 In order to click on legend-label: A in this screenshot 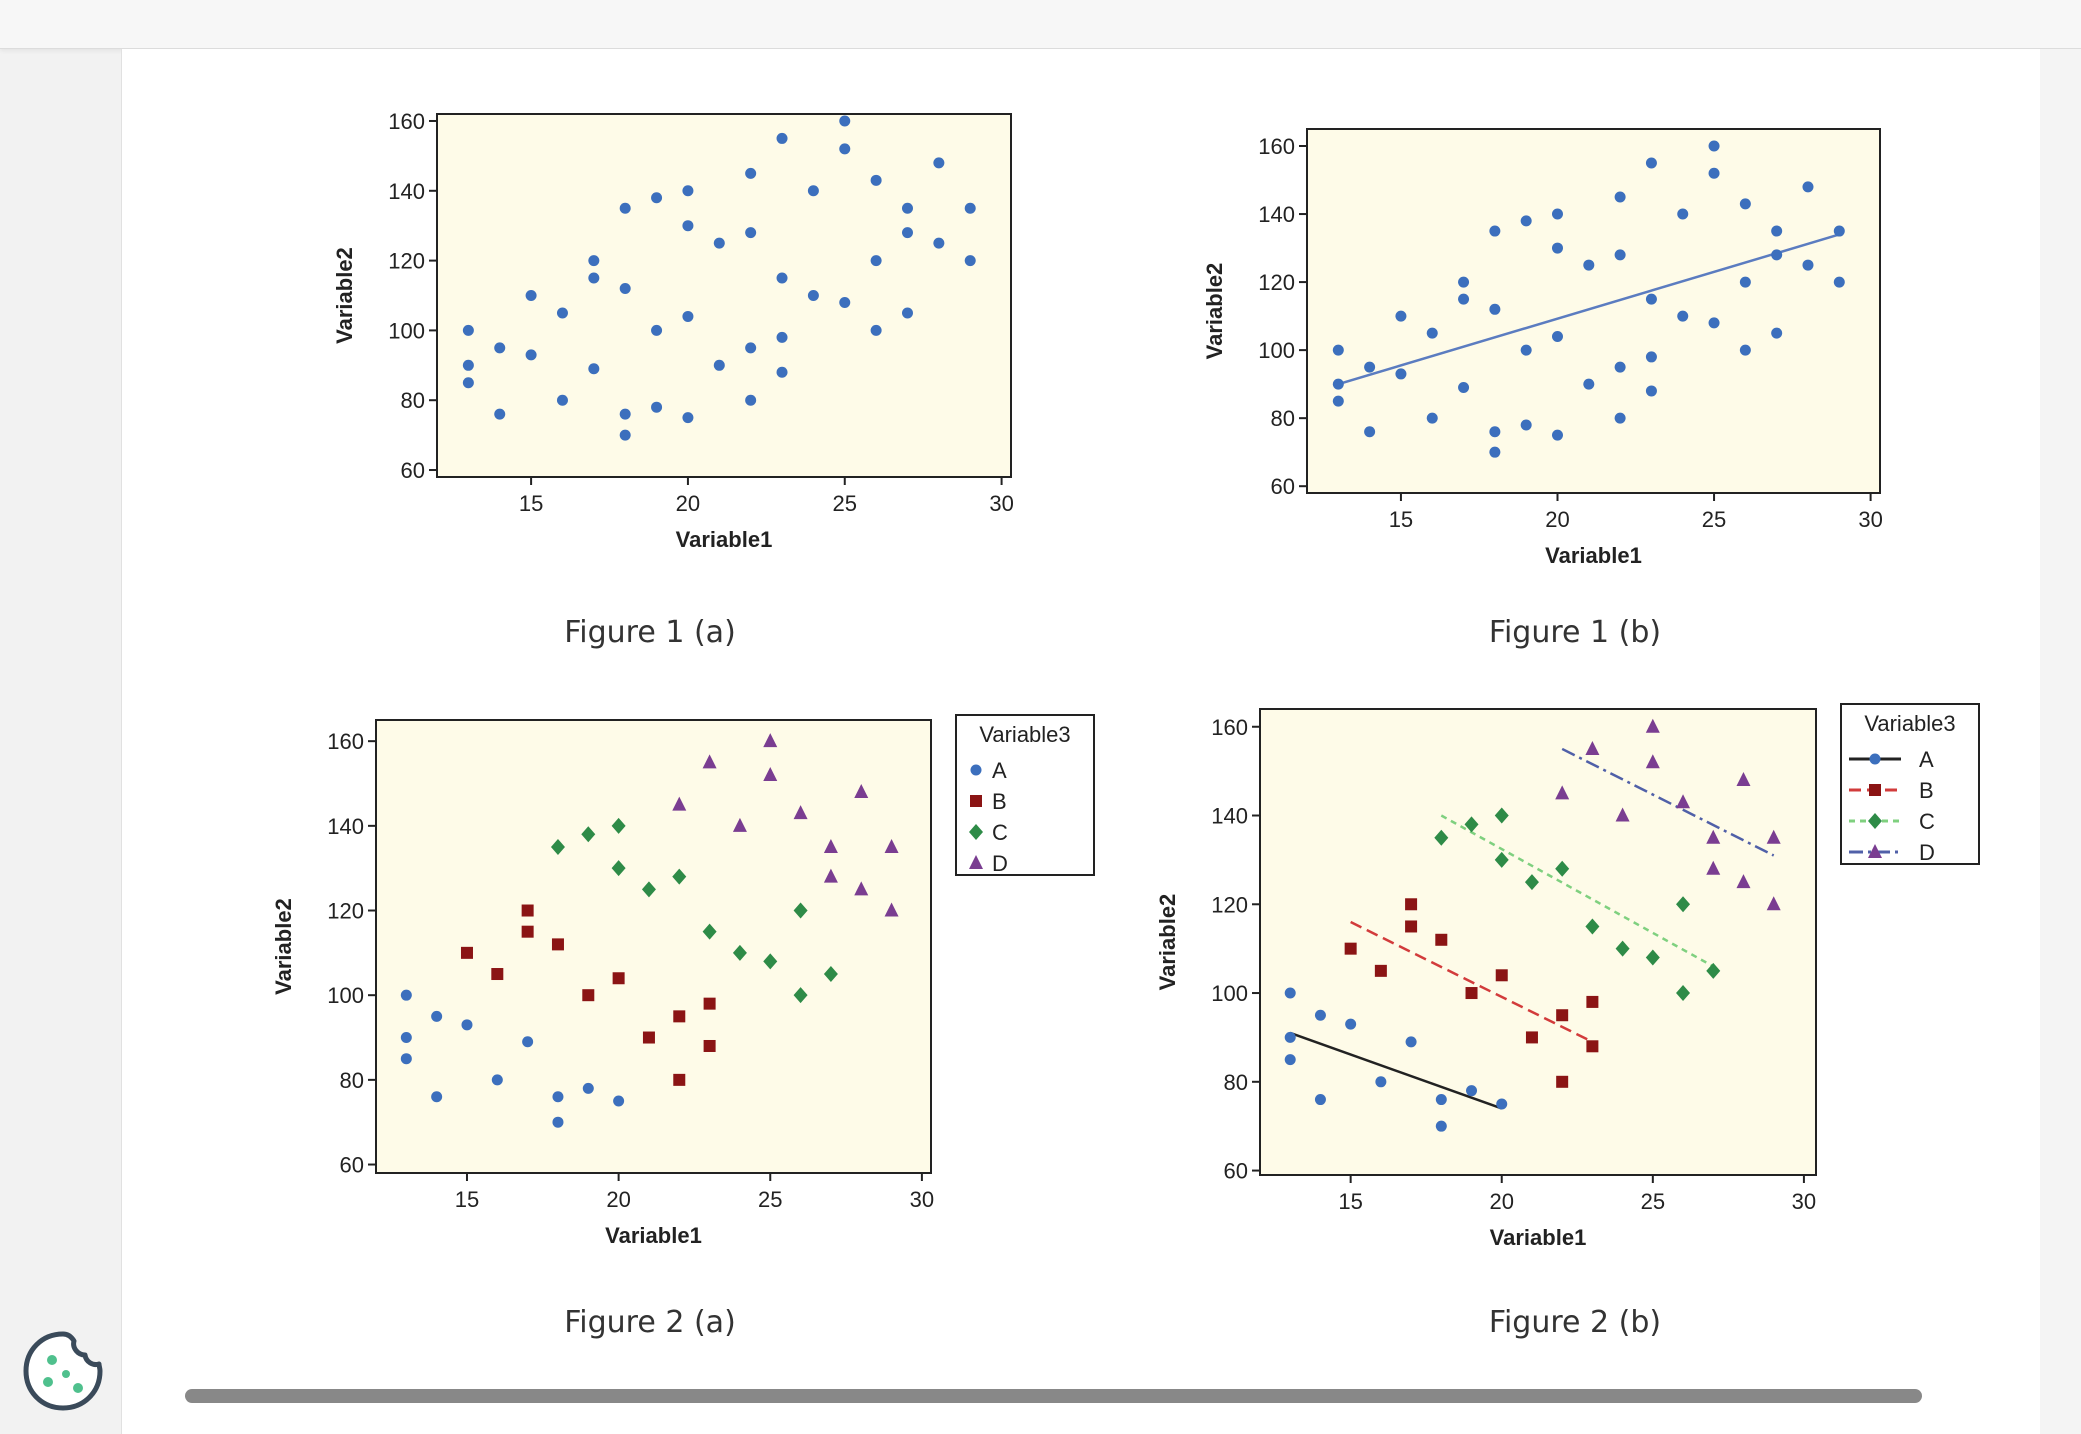, I will do `click(1926, 759)`.